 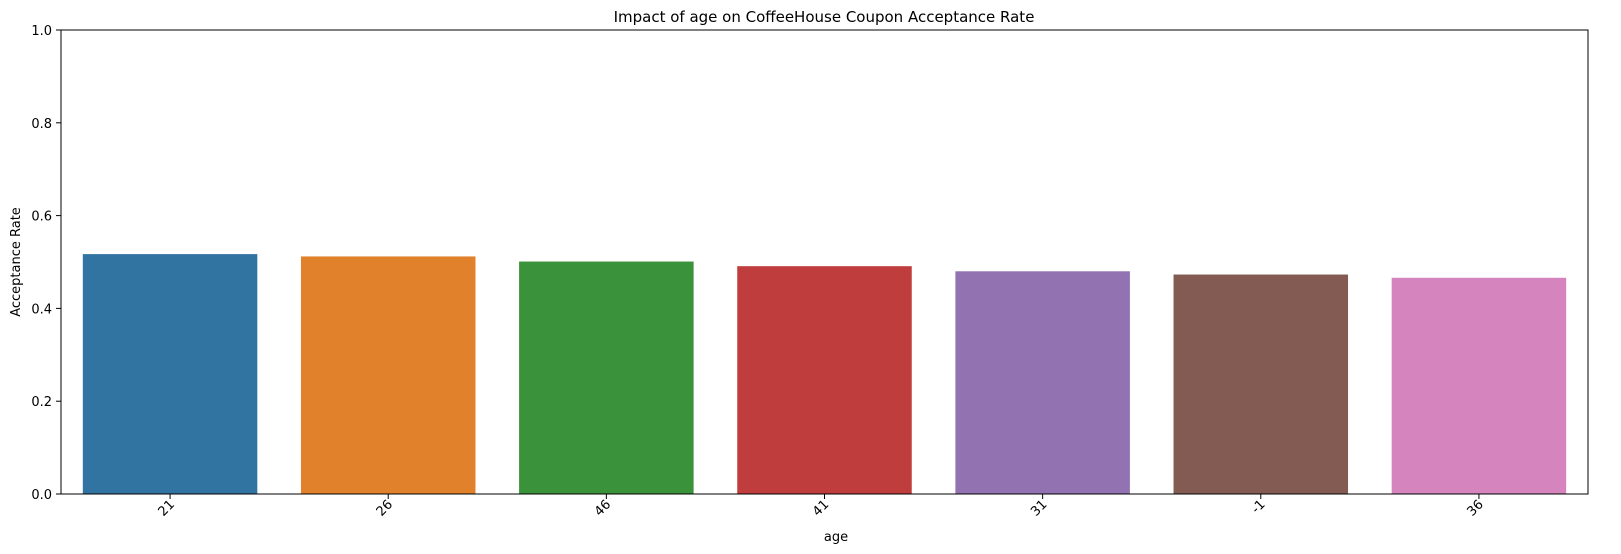 I want to click on y-axis: 0.0 0.2 0.4 0.6 0.8 1.0, so click(x=46, y=263).